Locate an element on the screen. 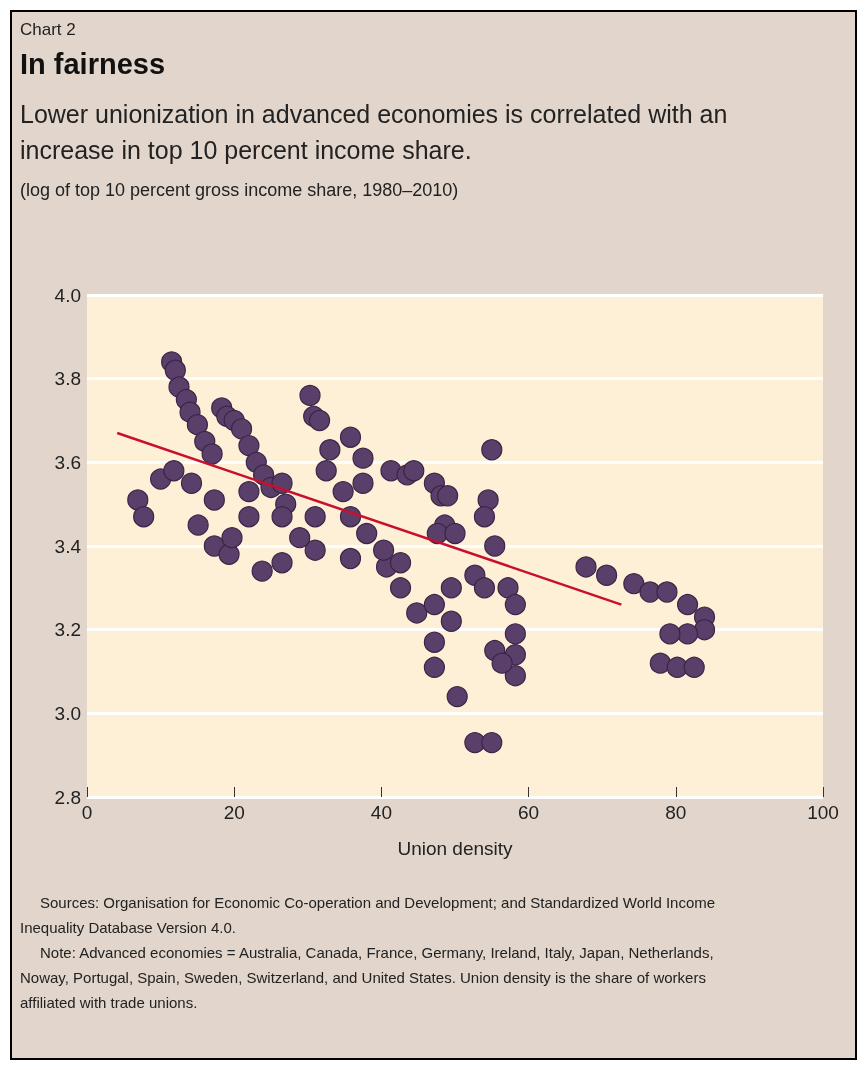 This screenshot has height=1070, width=866. y-tick-label: 3.4 is located at coordinates (68, 546).